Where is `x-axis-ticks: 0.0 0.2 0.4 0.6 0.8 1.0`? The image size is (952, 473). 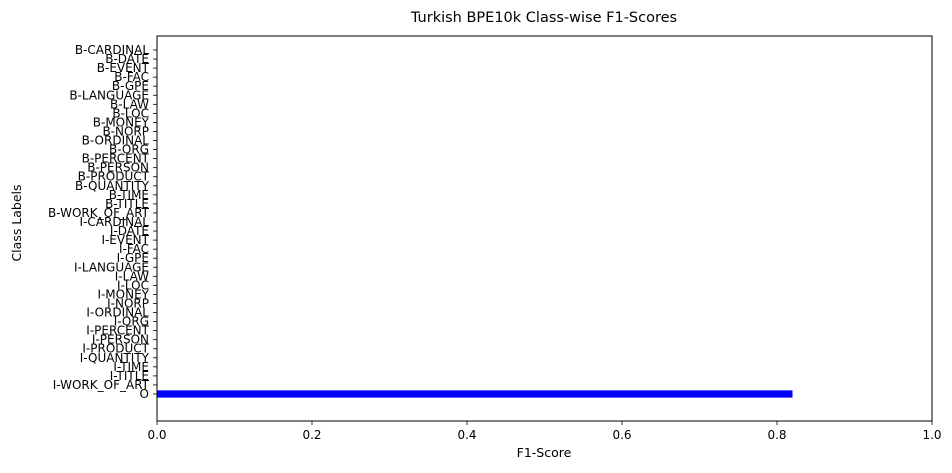 x-axis-ticks: 0.0 0.2 0.4 0.6 0.8 1.0 is located at coordinates (544, 431).